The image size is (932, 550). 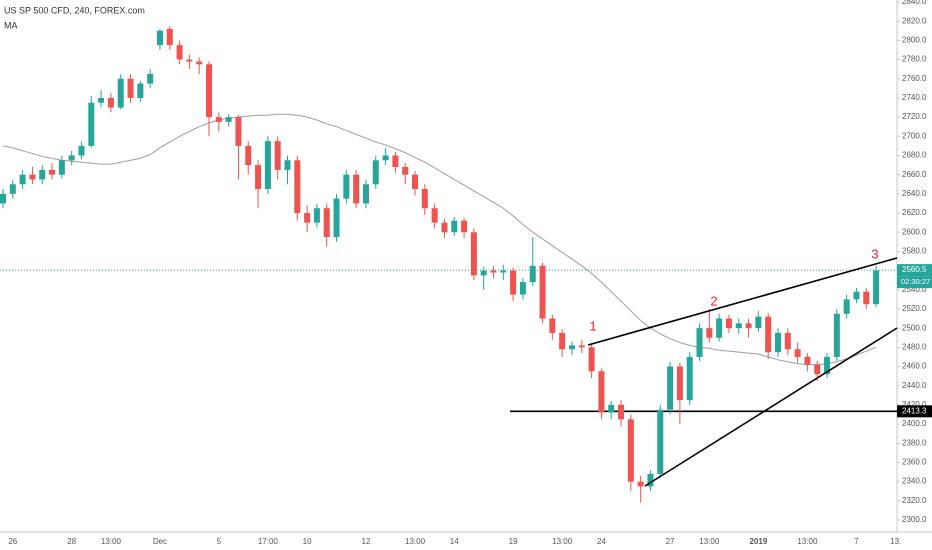 What do you see at coordinates (914, 251) in the screenshot?
I see `y-tick-label: 2580.0` at bounding box center [914, 251].